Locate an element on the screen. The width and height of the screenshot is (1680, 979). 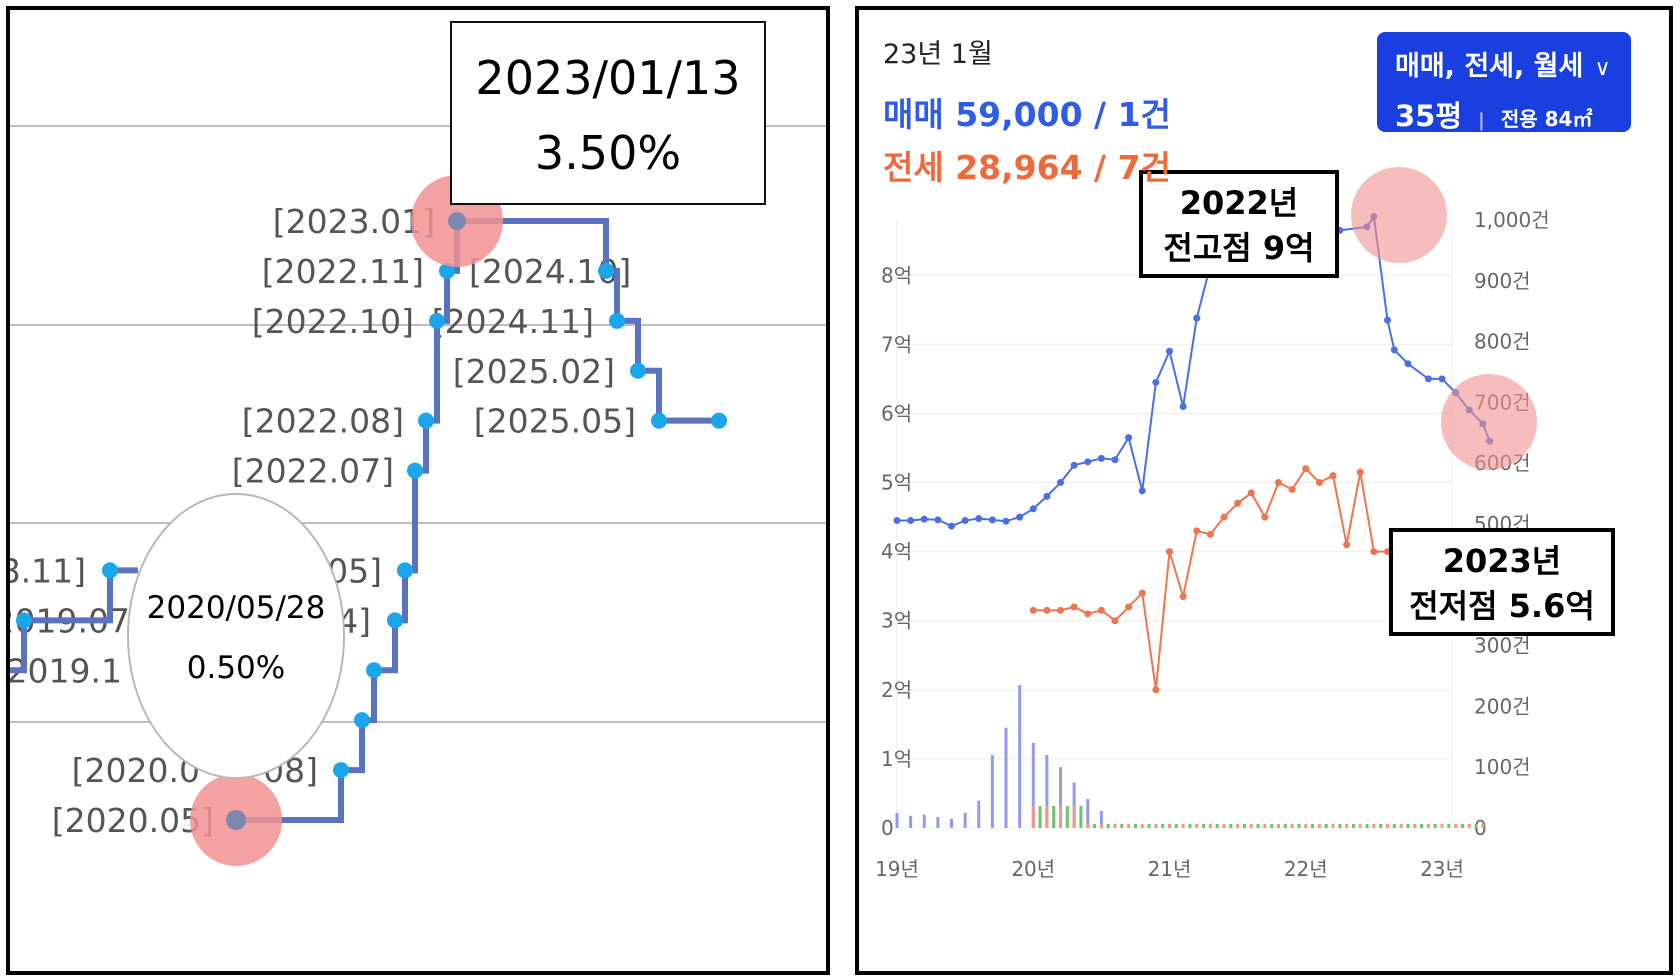
date-label: [2025.02] is located at coordinates (534, 371).